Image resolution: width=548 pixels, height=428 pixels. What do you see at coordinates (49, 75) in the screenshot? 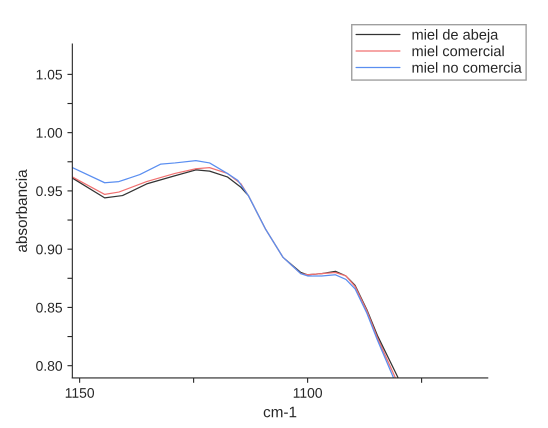
I see `y-tick-label: 1.05` at bounding box center [49, 75].